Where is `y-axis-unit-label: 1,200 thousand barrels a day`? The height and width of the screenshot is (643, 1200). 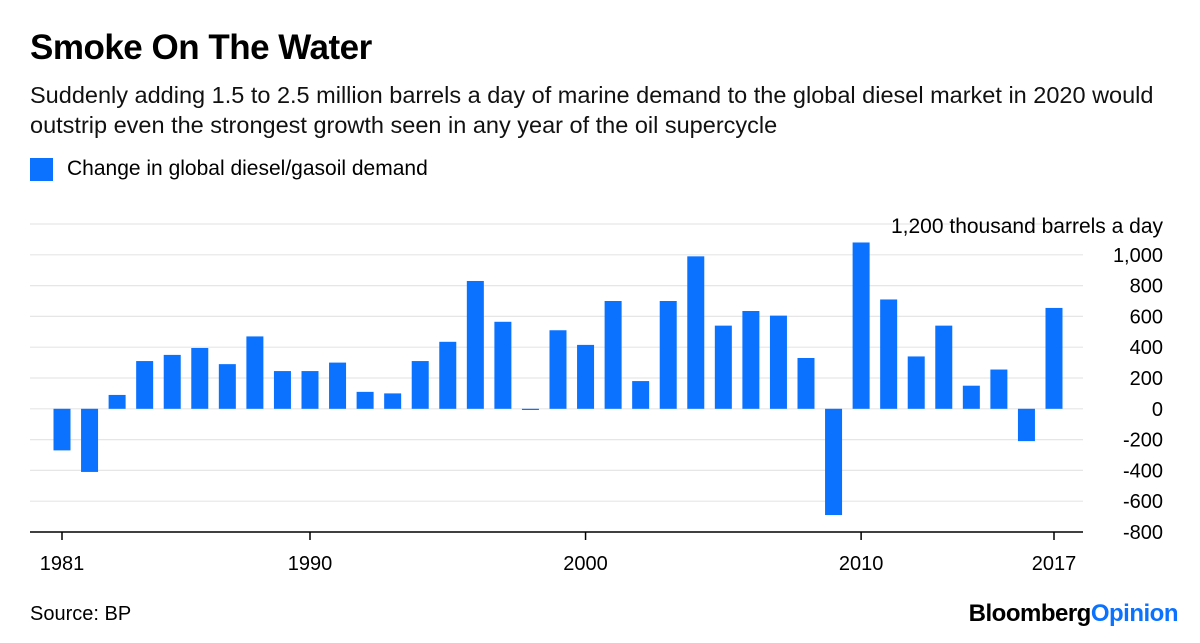 y-axis-unit-label: 1,200 thousand barrels a day is located at coordinates (1027, 226).